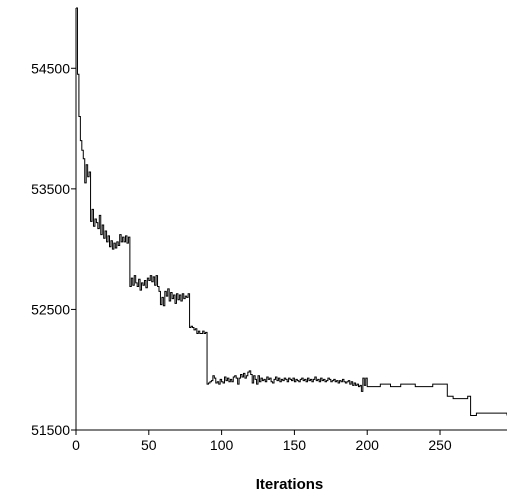 The height and width of the screenshot is (498, 507). Describe the element at coordinates (149, 445) in the screenshot. I see `x-tick-label: 50` at that location.